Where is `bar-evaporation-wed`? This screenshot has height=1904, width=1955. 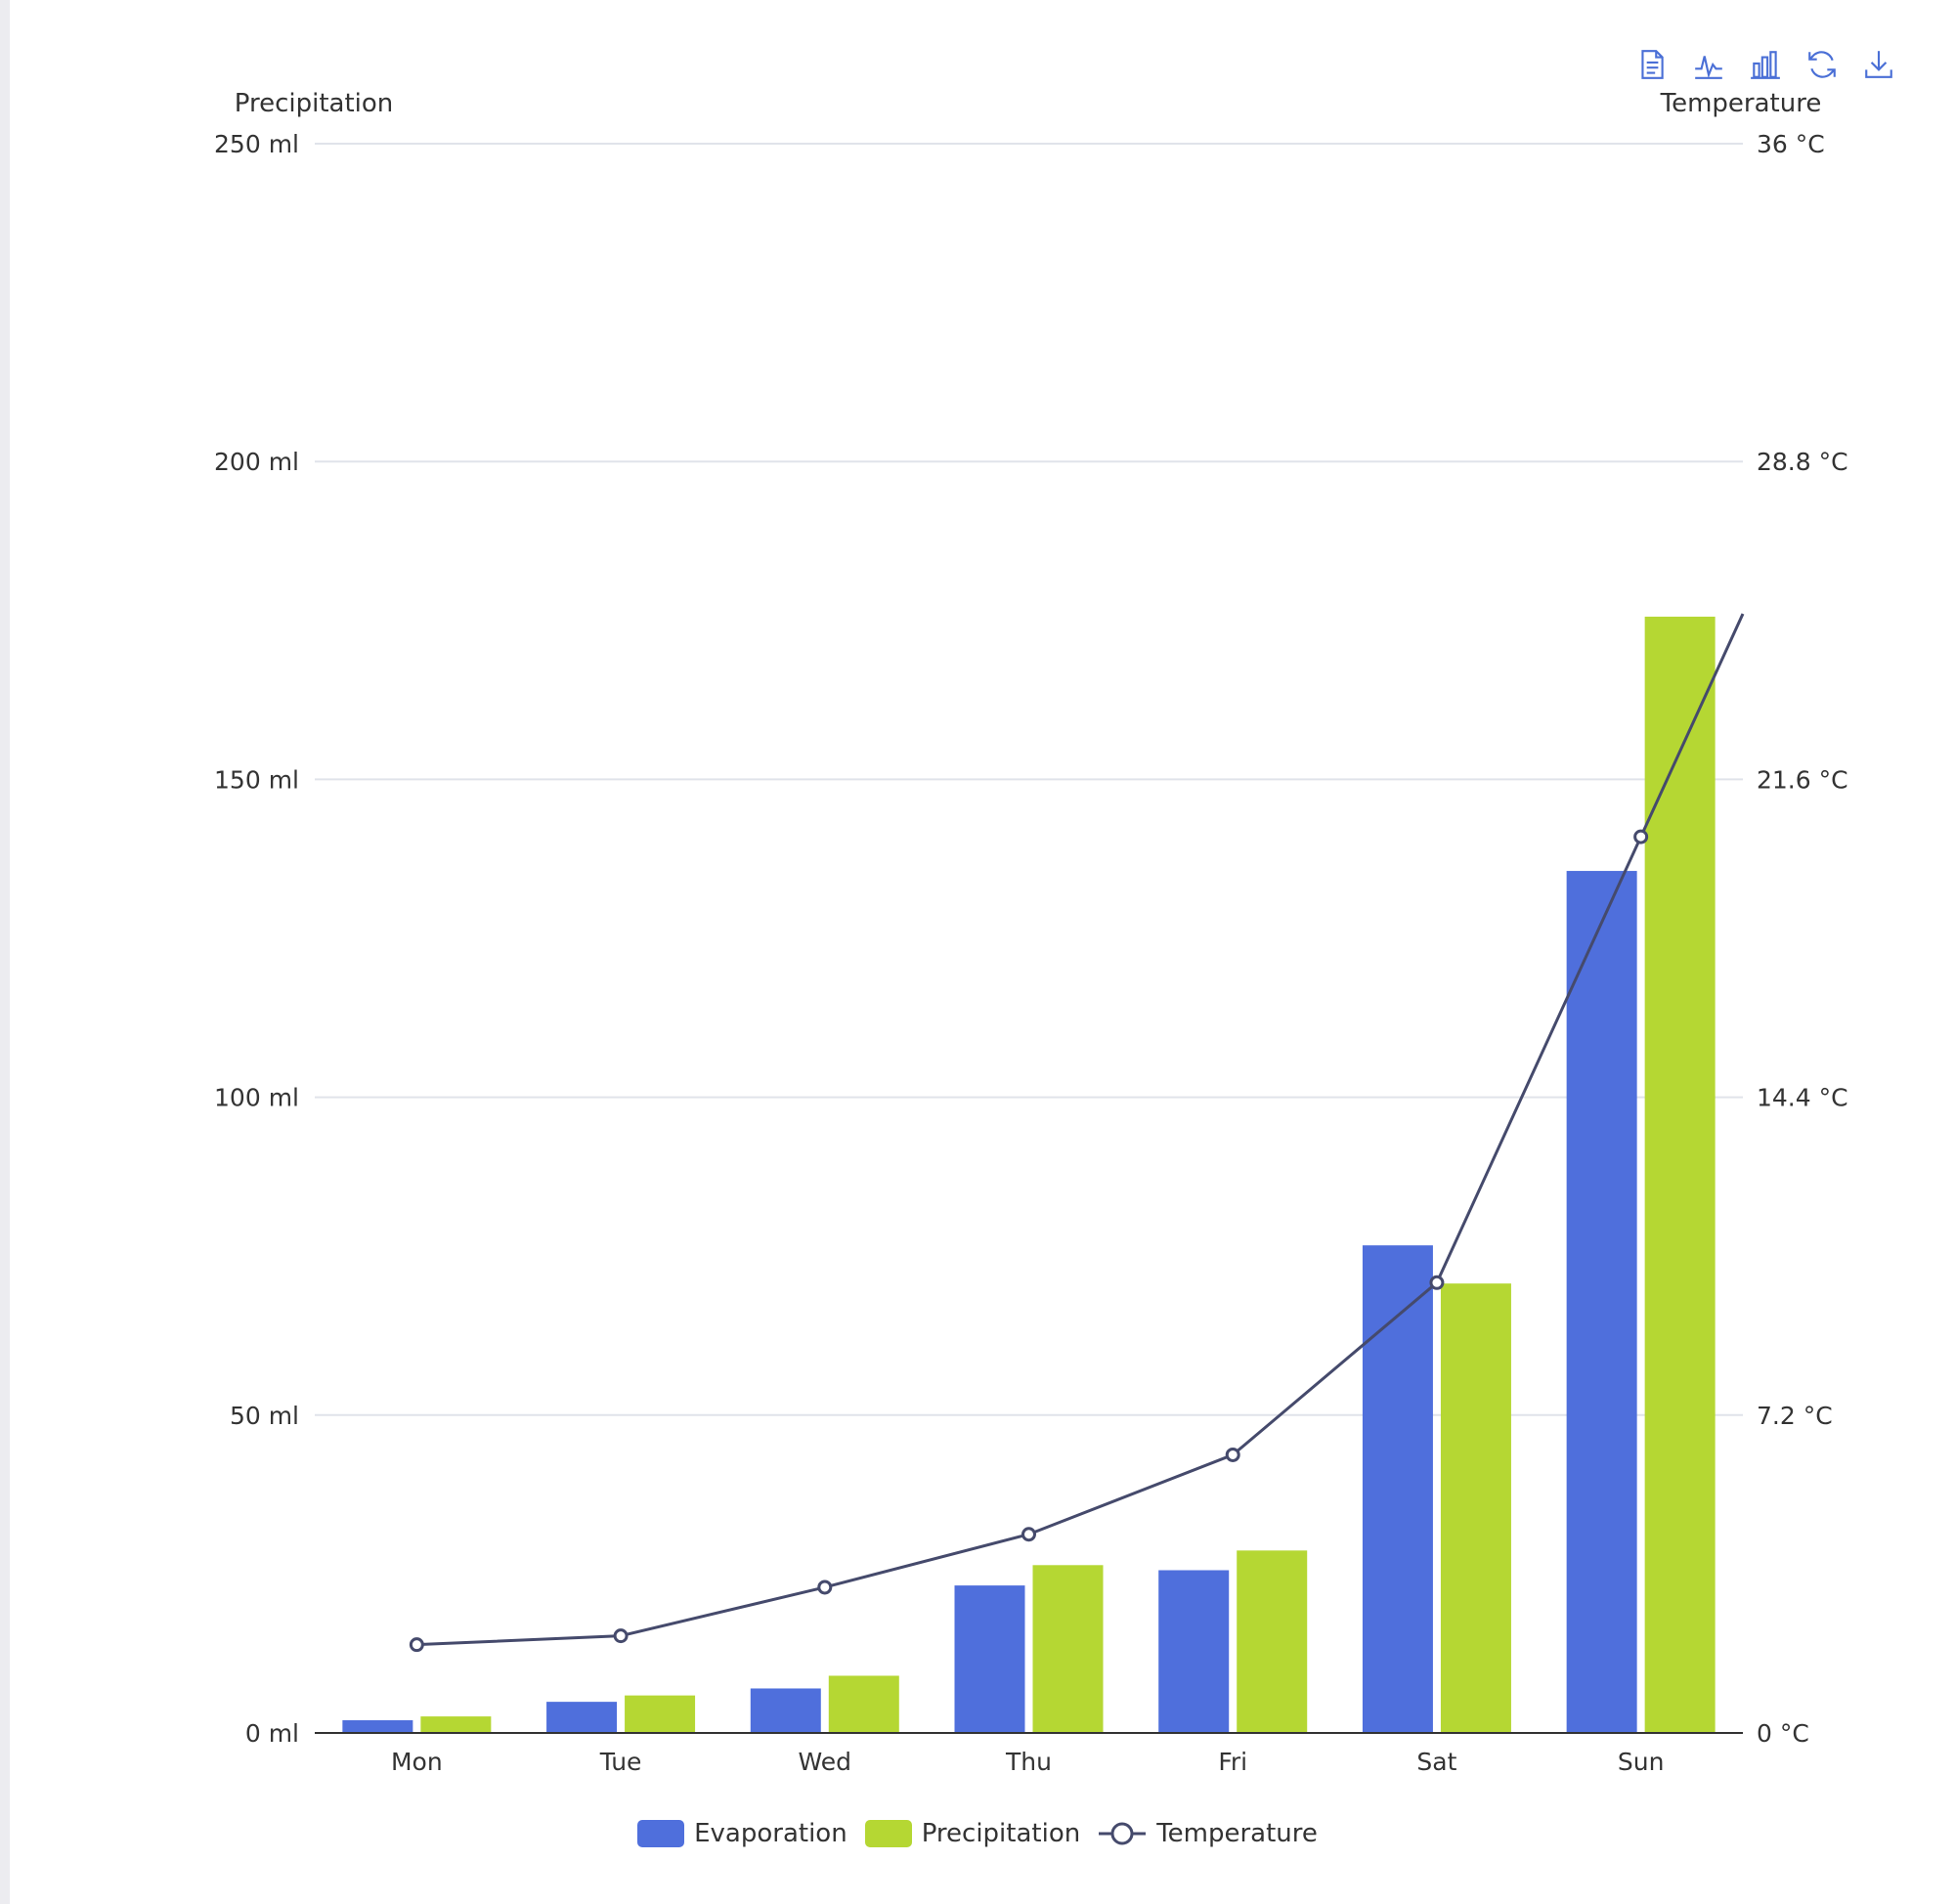 bar-evaporation-wed is located at coordinates (786, 1710).